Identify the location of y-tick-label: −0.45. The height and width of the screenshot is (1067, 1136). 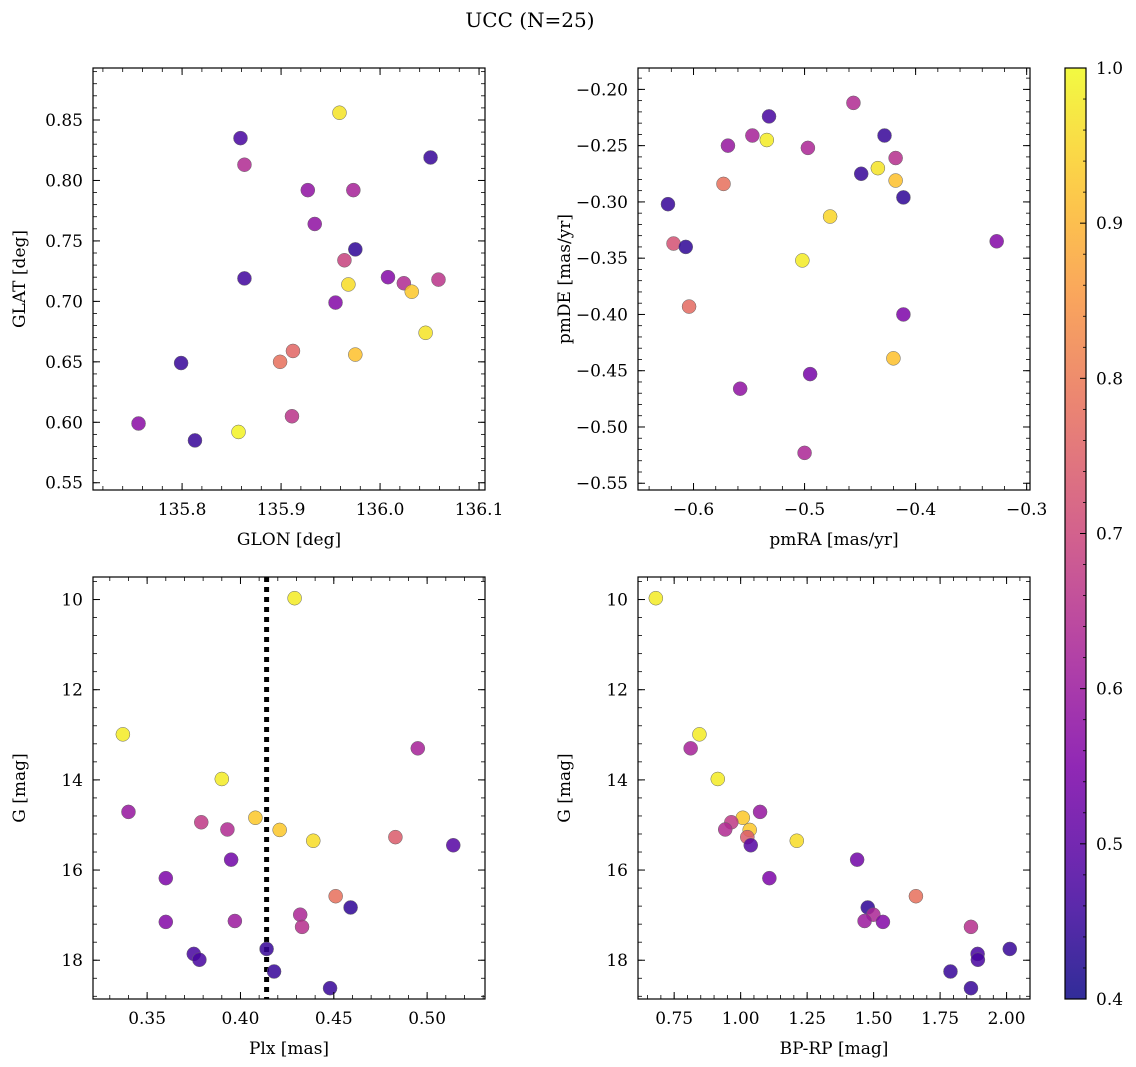
(602, 372).